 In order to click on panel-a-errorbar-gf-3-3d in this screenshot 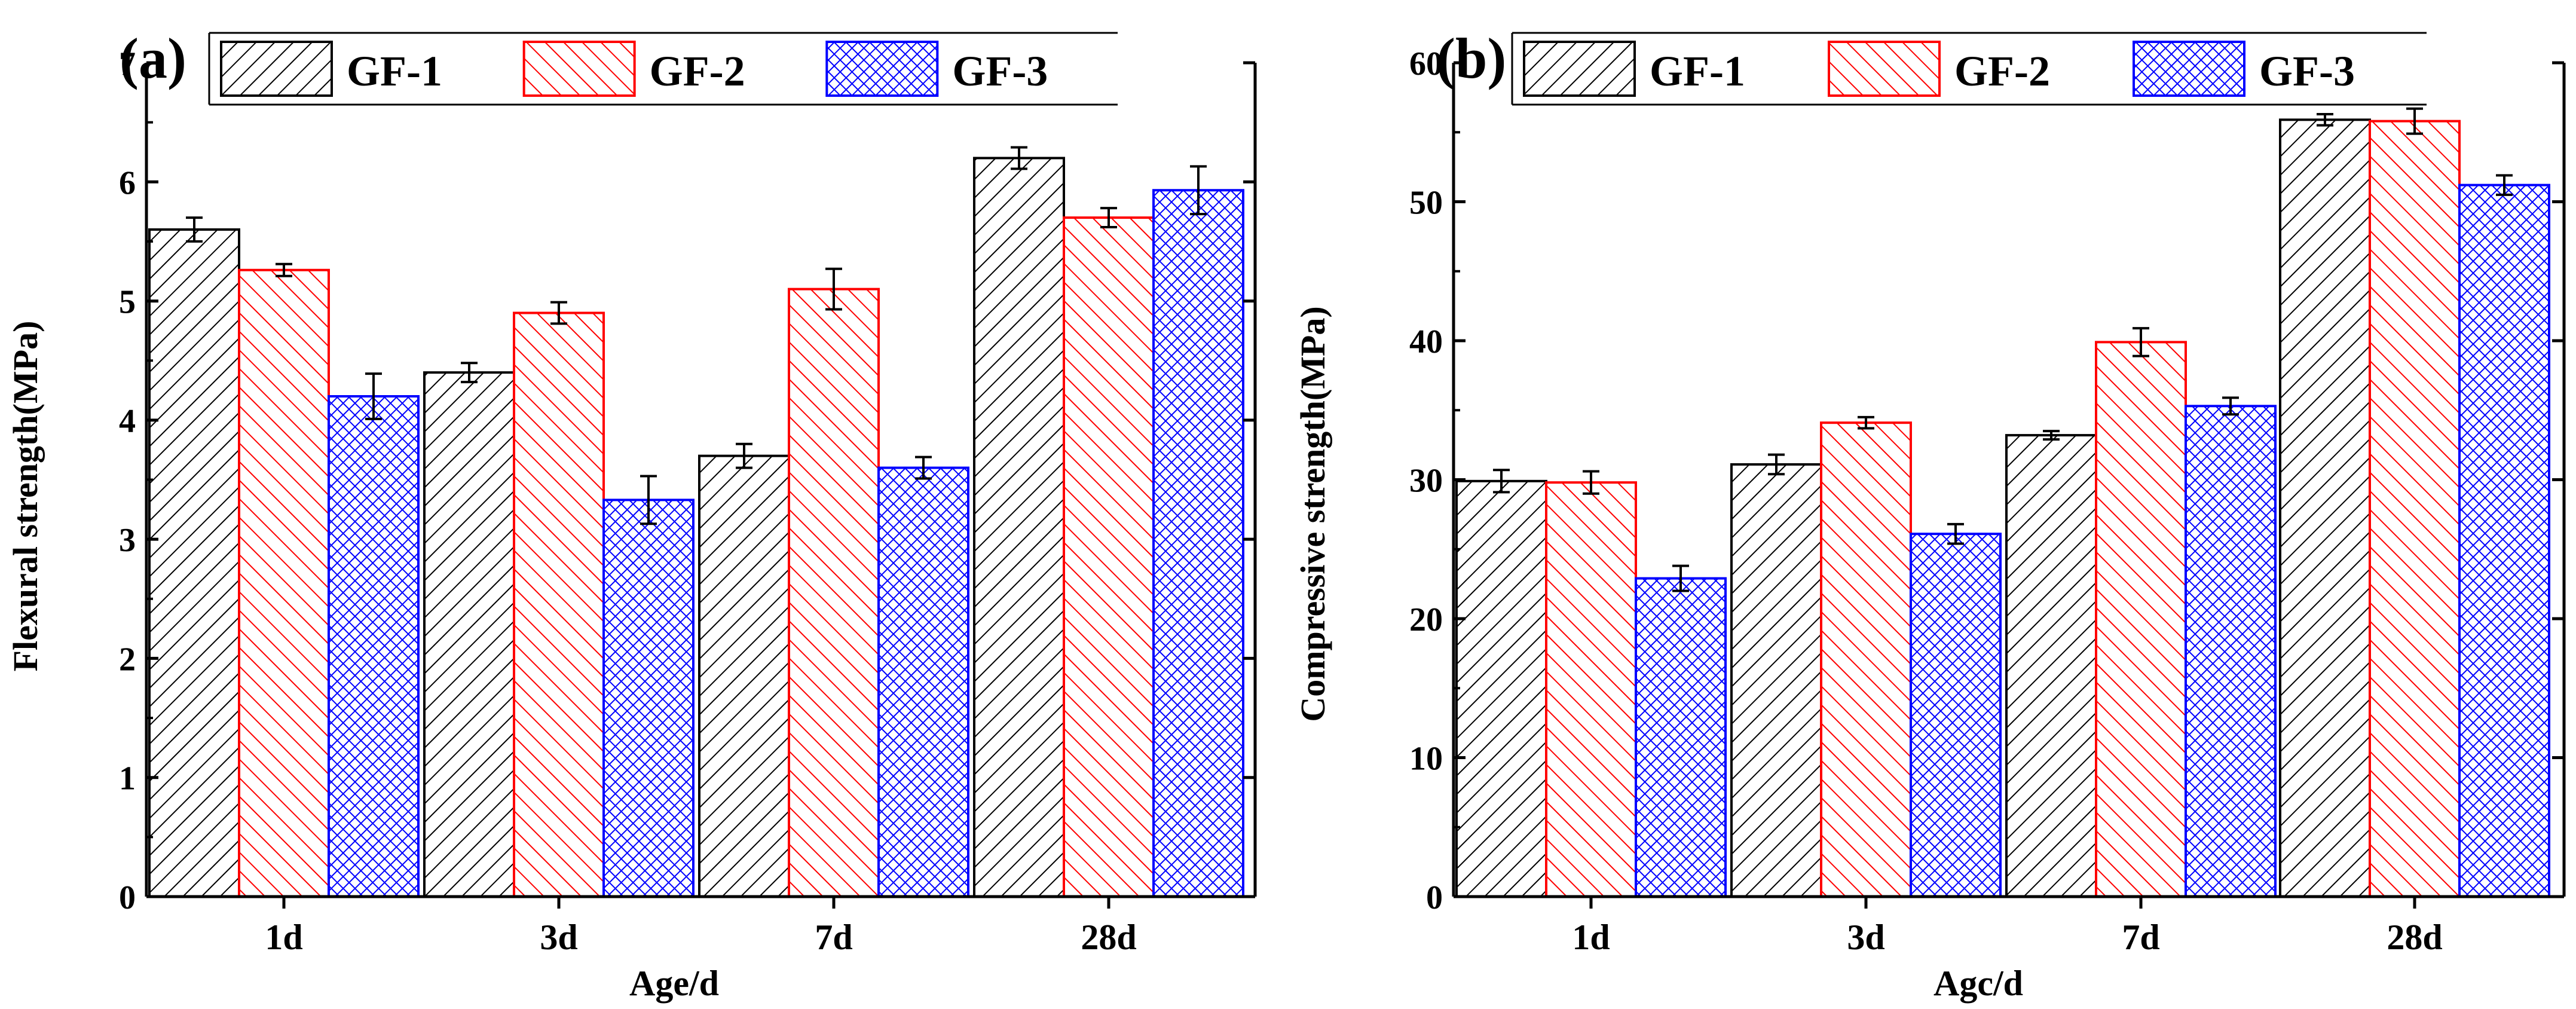, I will do `click(648, 500)`.